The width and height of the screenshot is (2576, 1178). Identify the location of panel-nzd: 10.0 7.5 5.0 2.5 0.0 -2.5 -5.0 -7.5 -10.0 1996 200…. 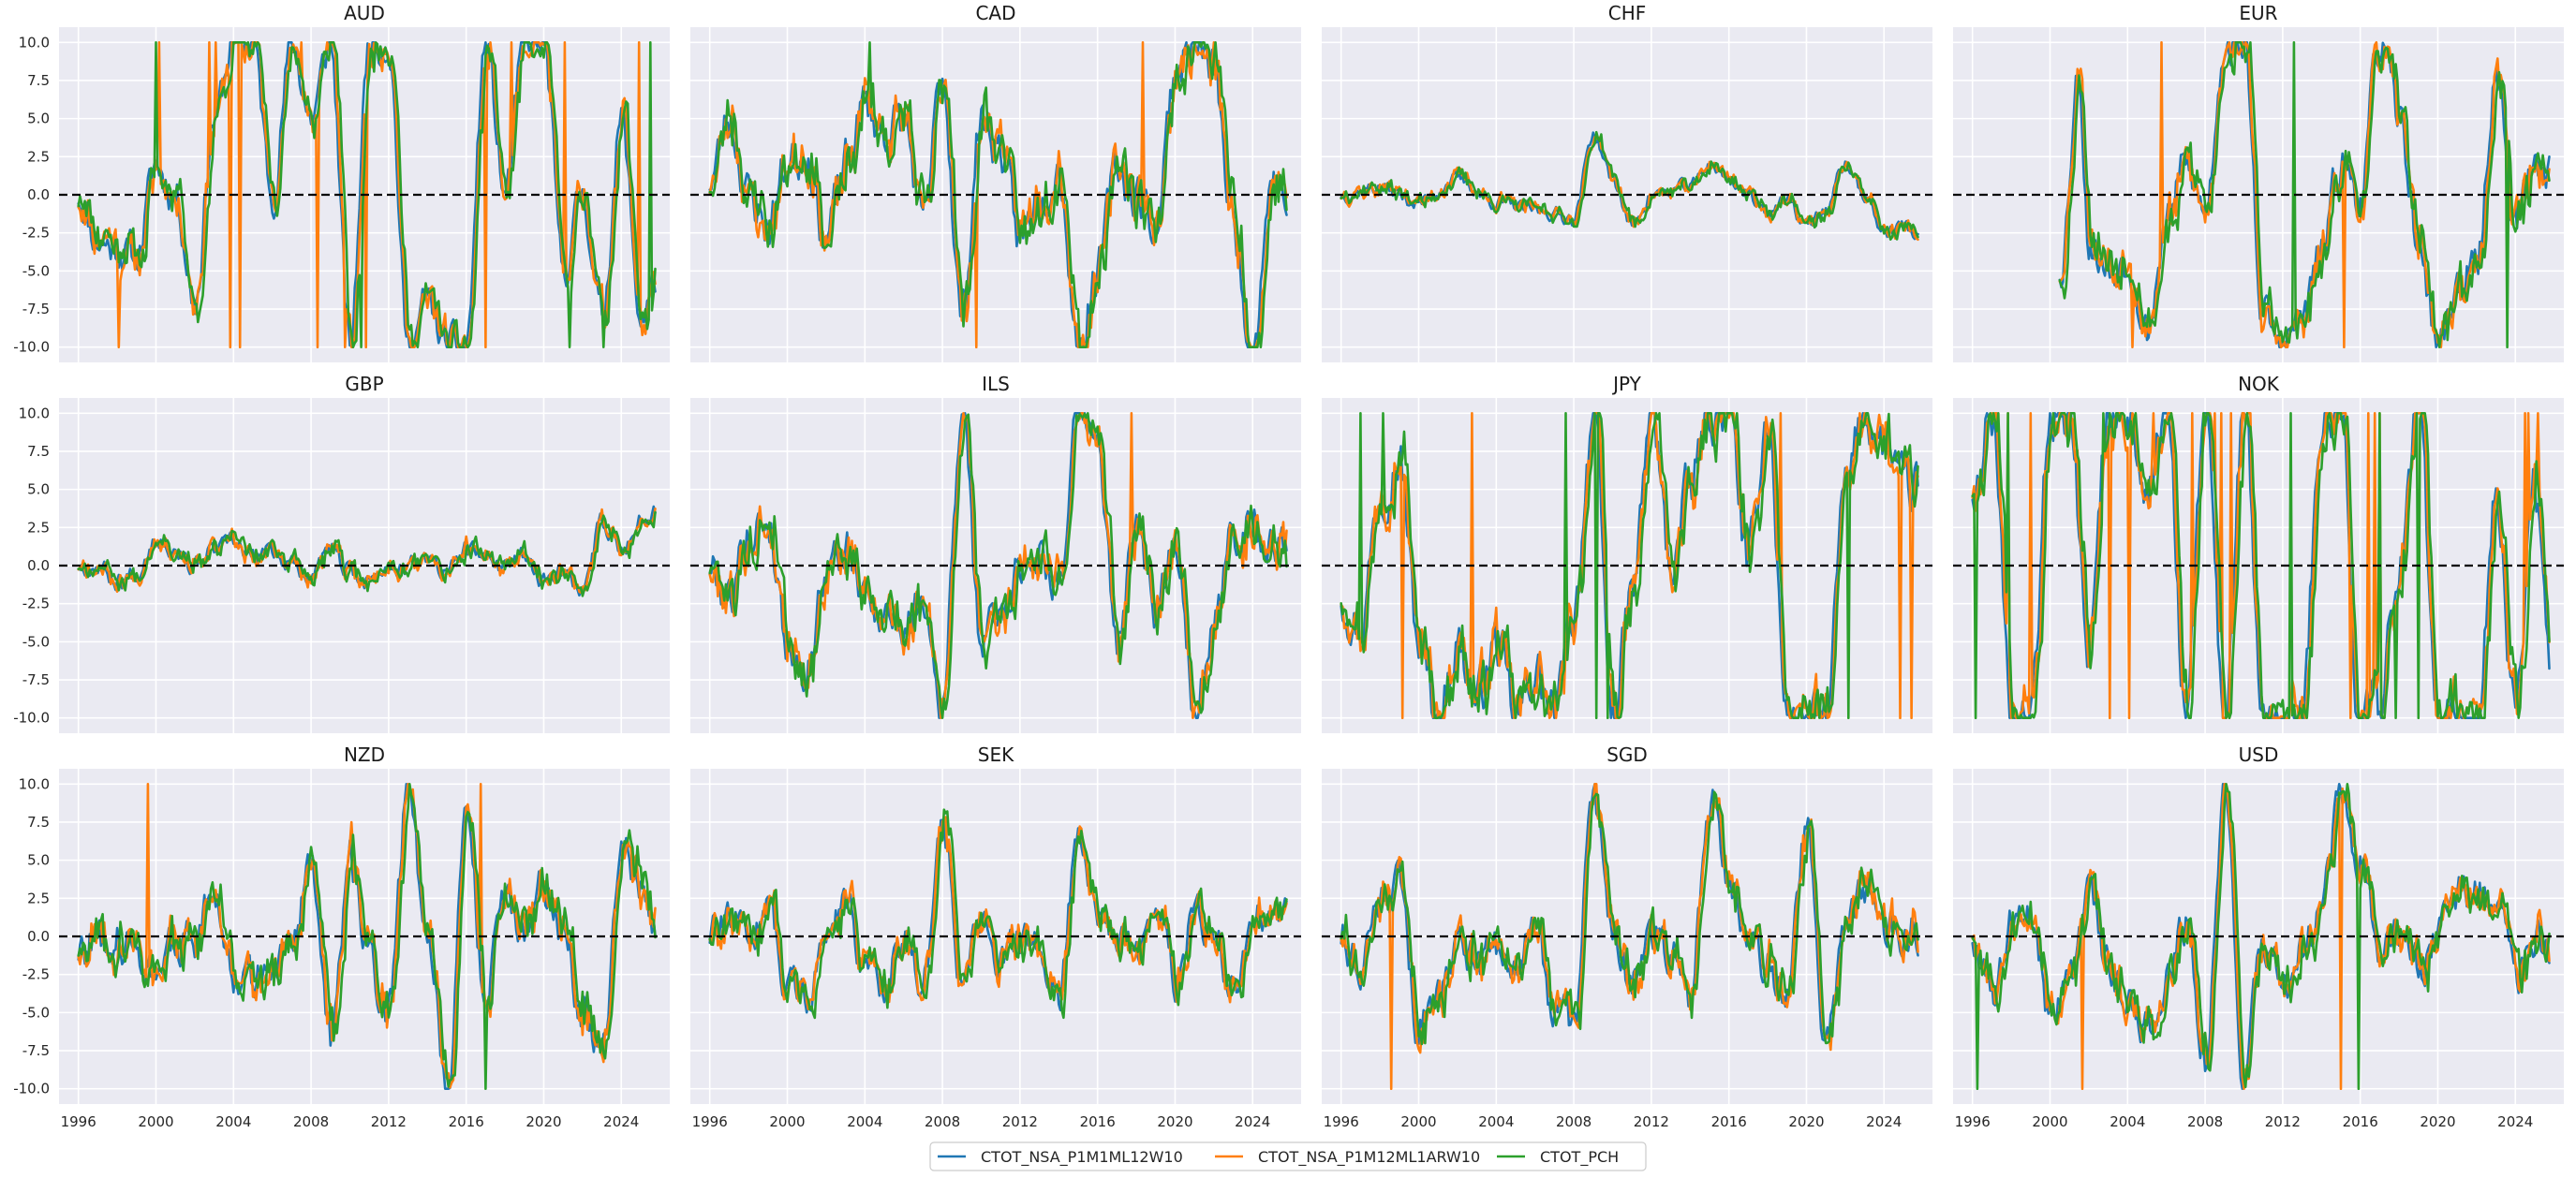
(342, 937).